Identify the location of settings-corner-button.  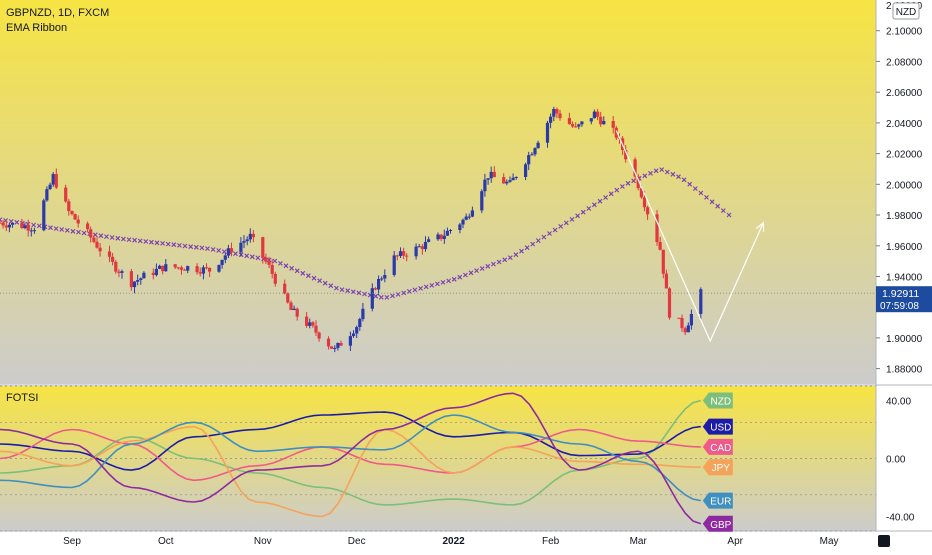
(884, 541).